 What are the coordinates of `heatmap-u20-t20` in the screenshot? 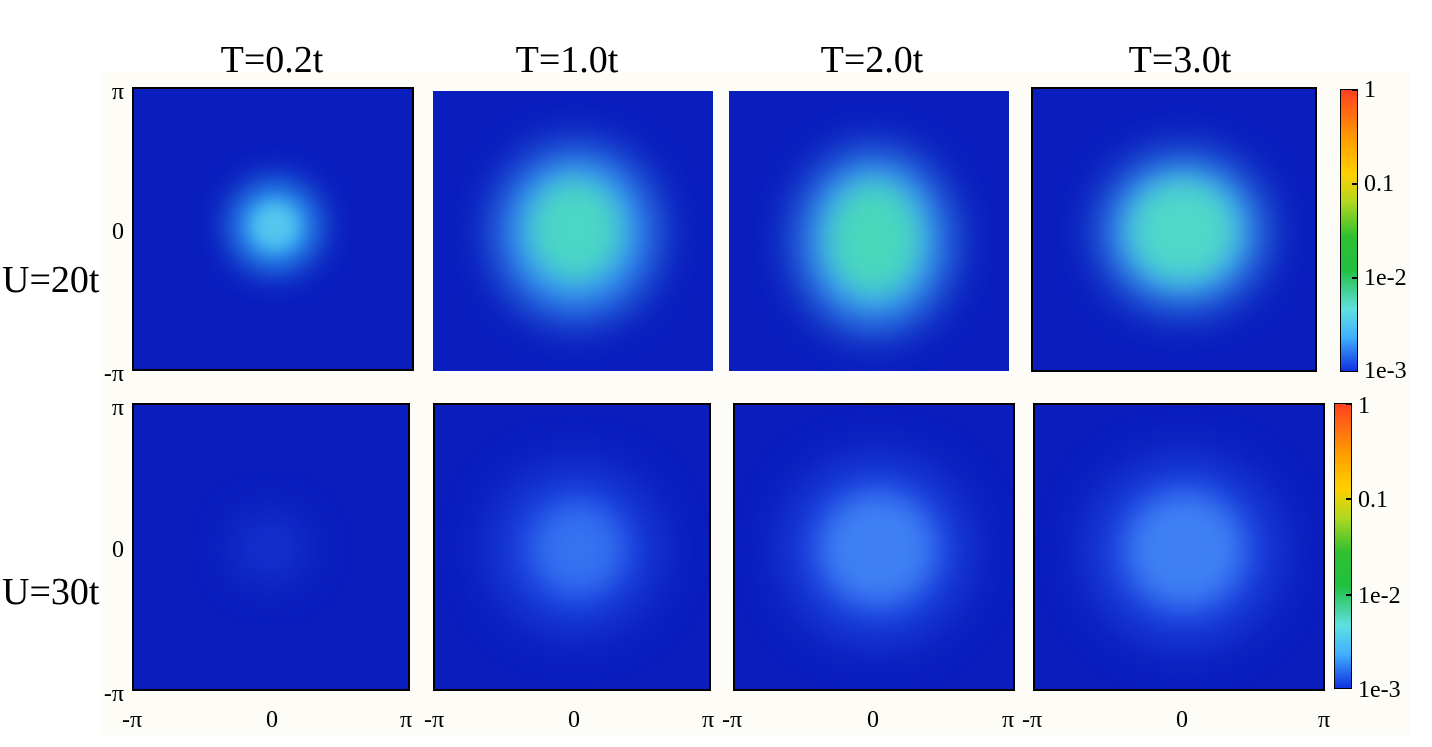 It's located at (869, 231).